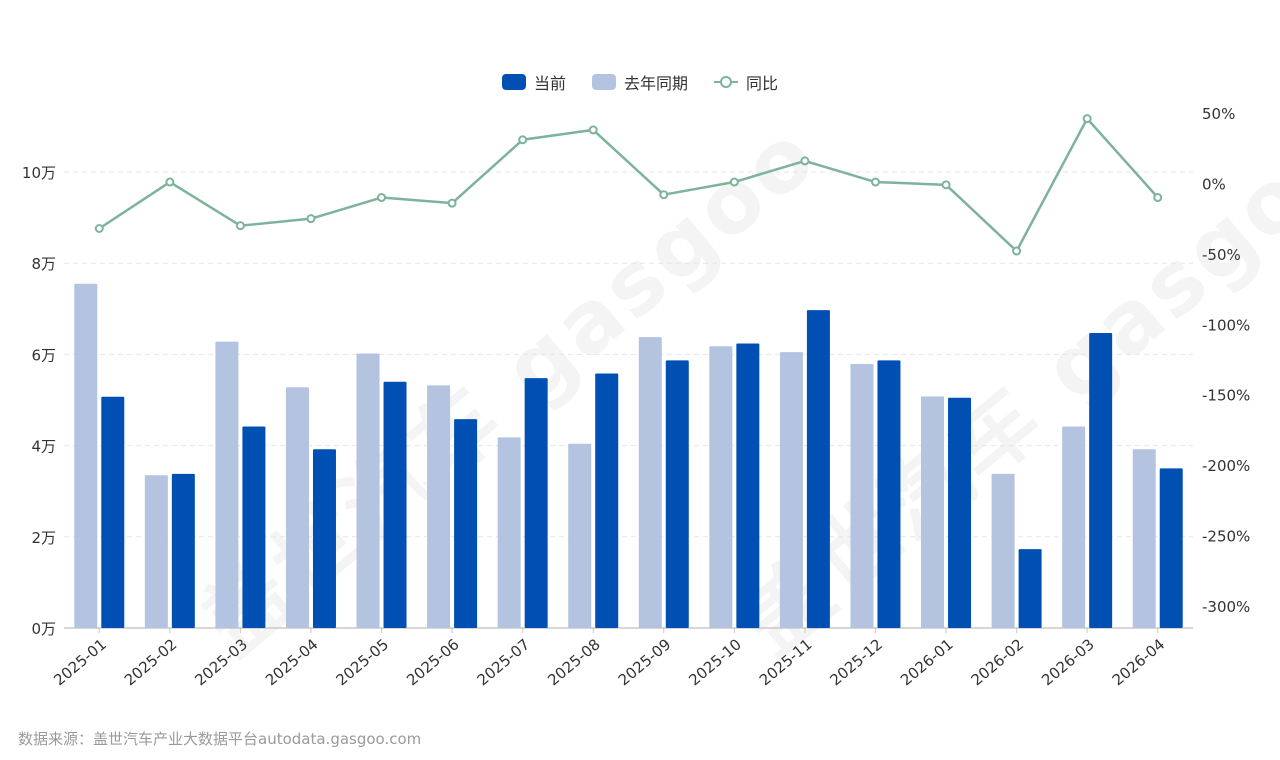 The image size is (1280, 760). I want to click on x-axis-tick-label: 2025-12, so click(856, 662).